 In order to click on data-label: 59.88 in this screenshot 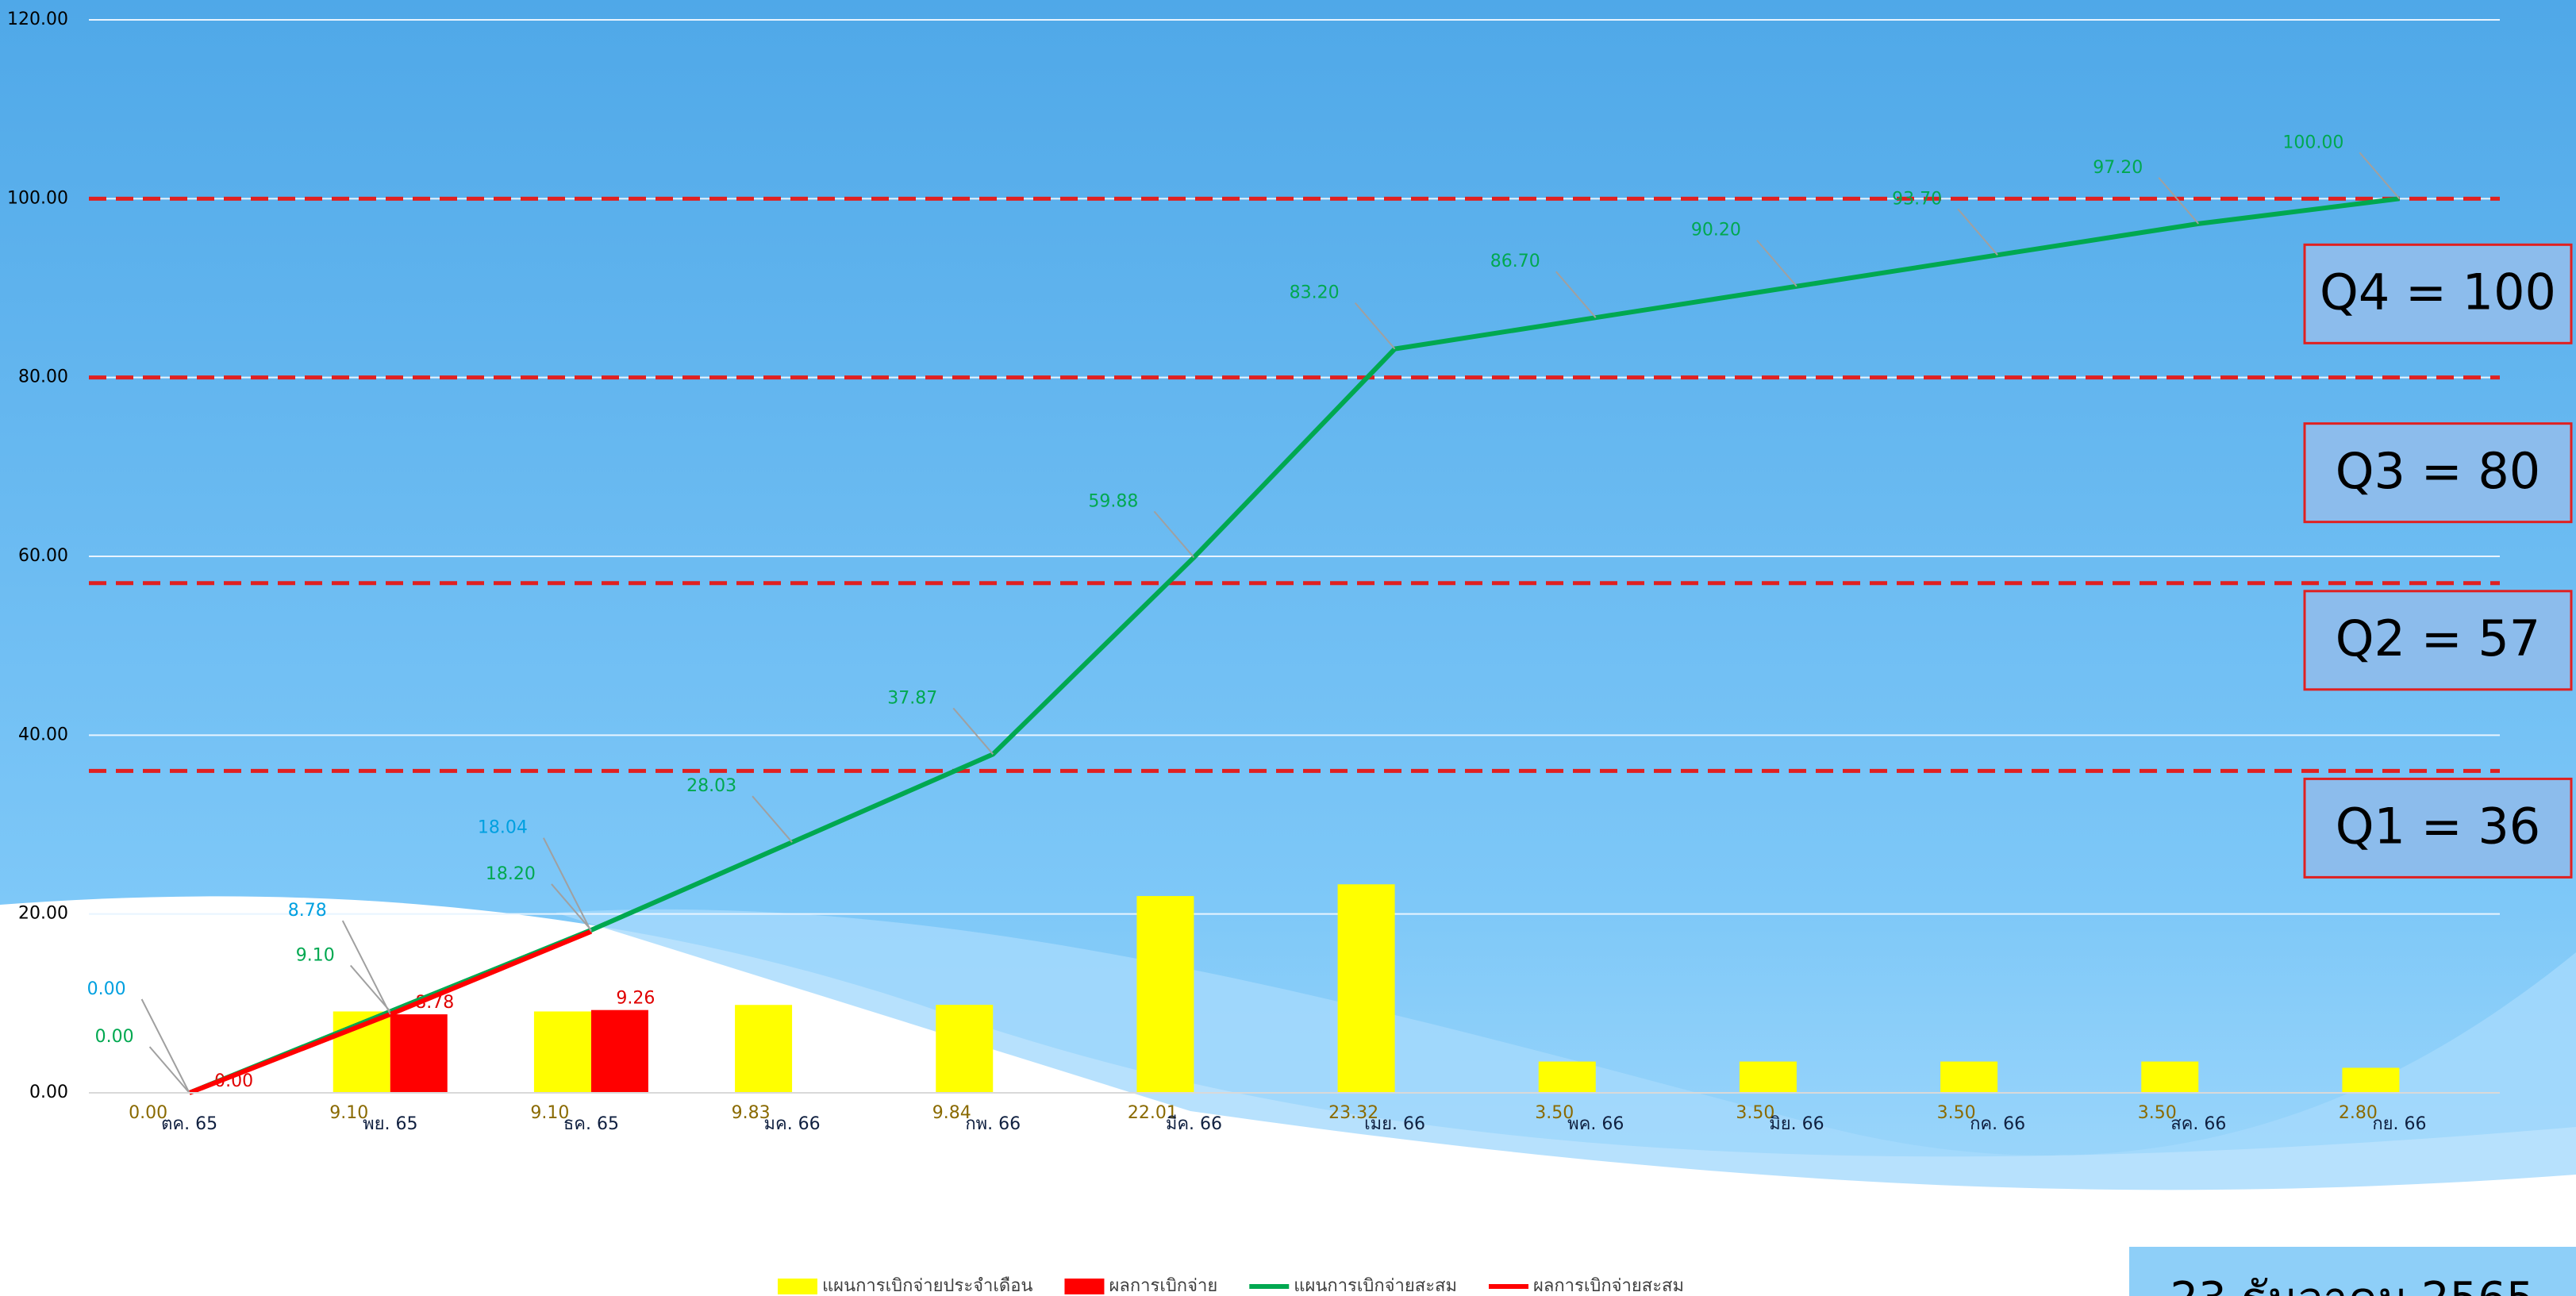, I will do `click(1113, 501)`.